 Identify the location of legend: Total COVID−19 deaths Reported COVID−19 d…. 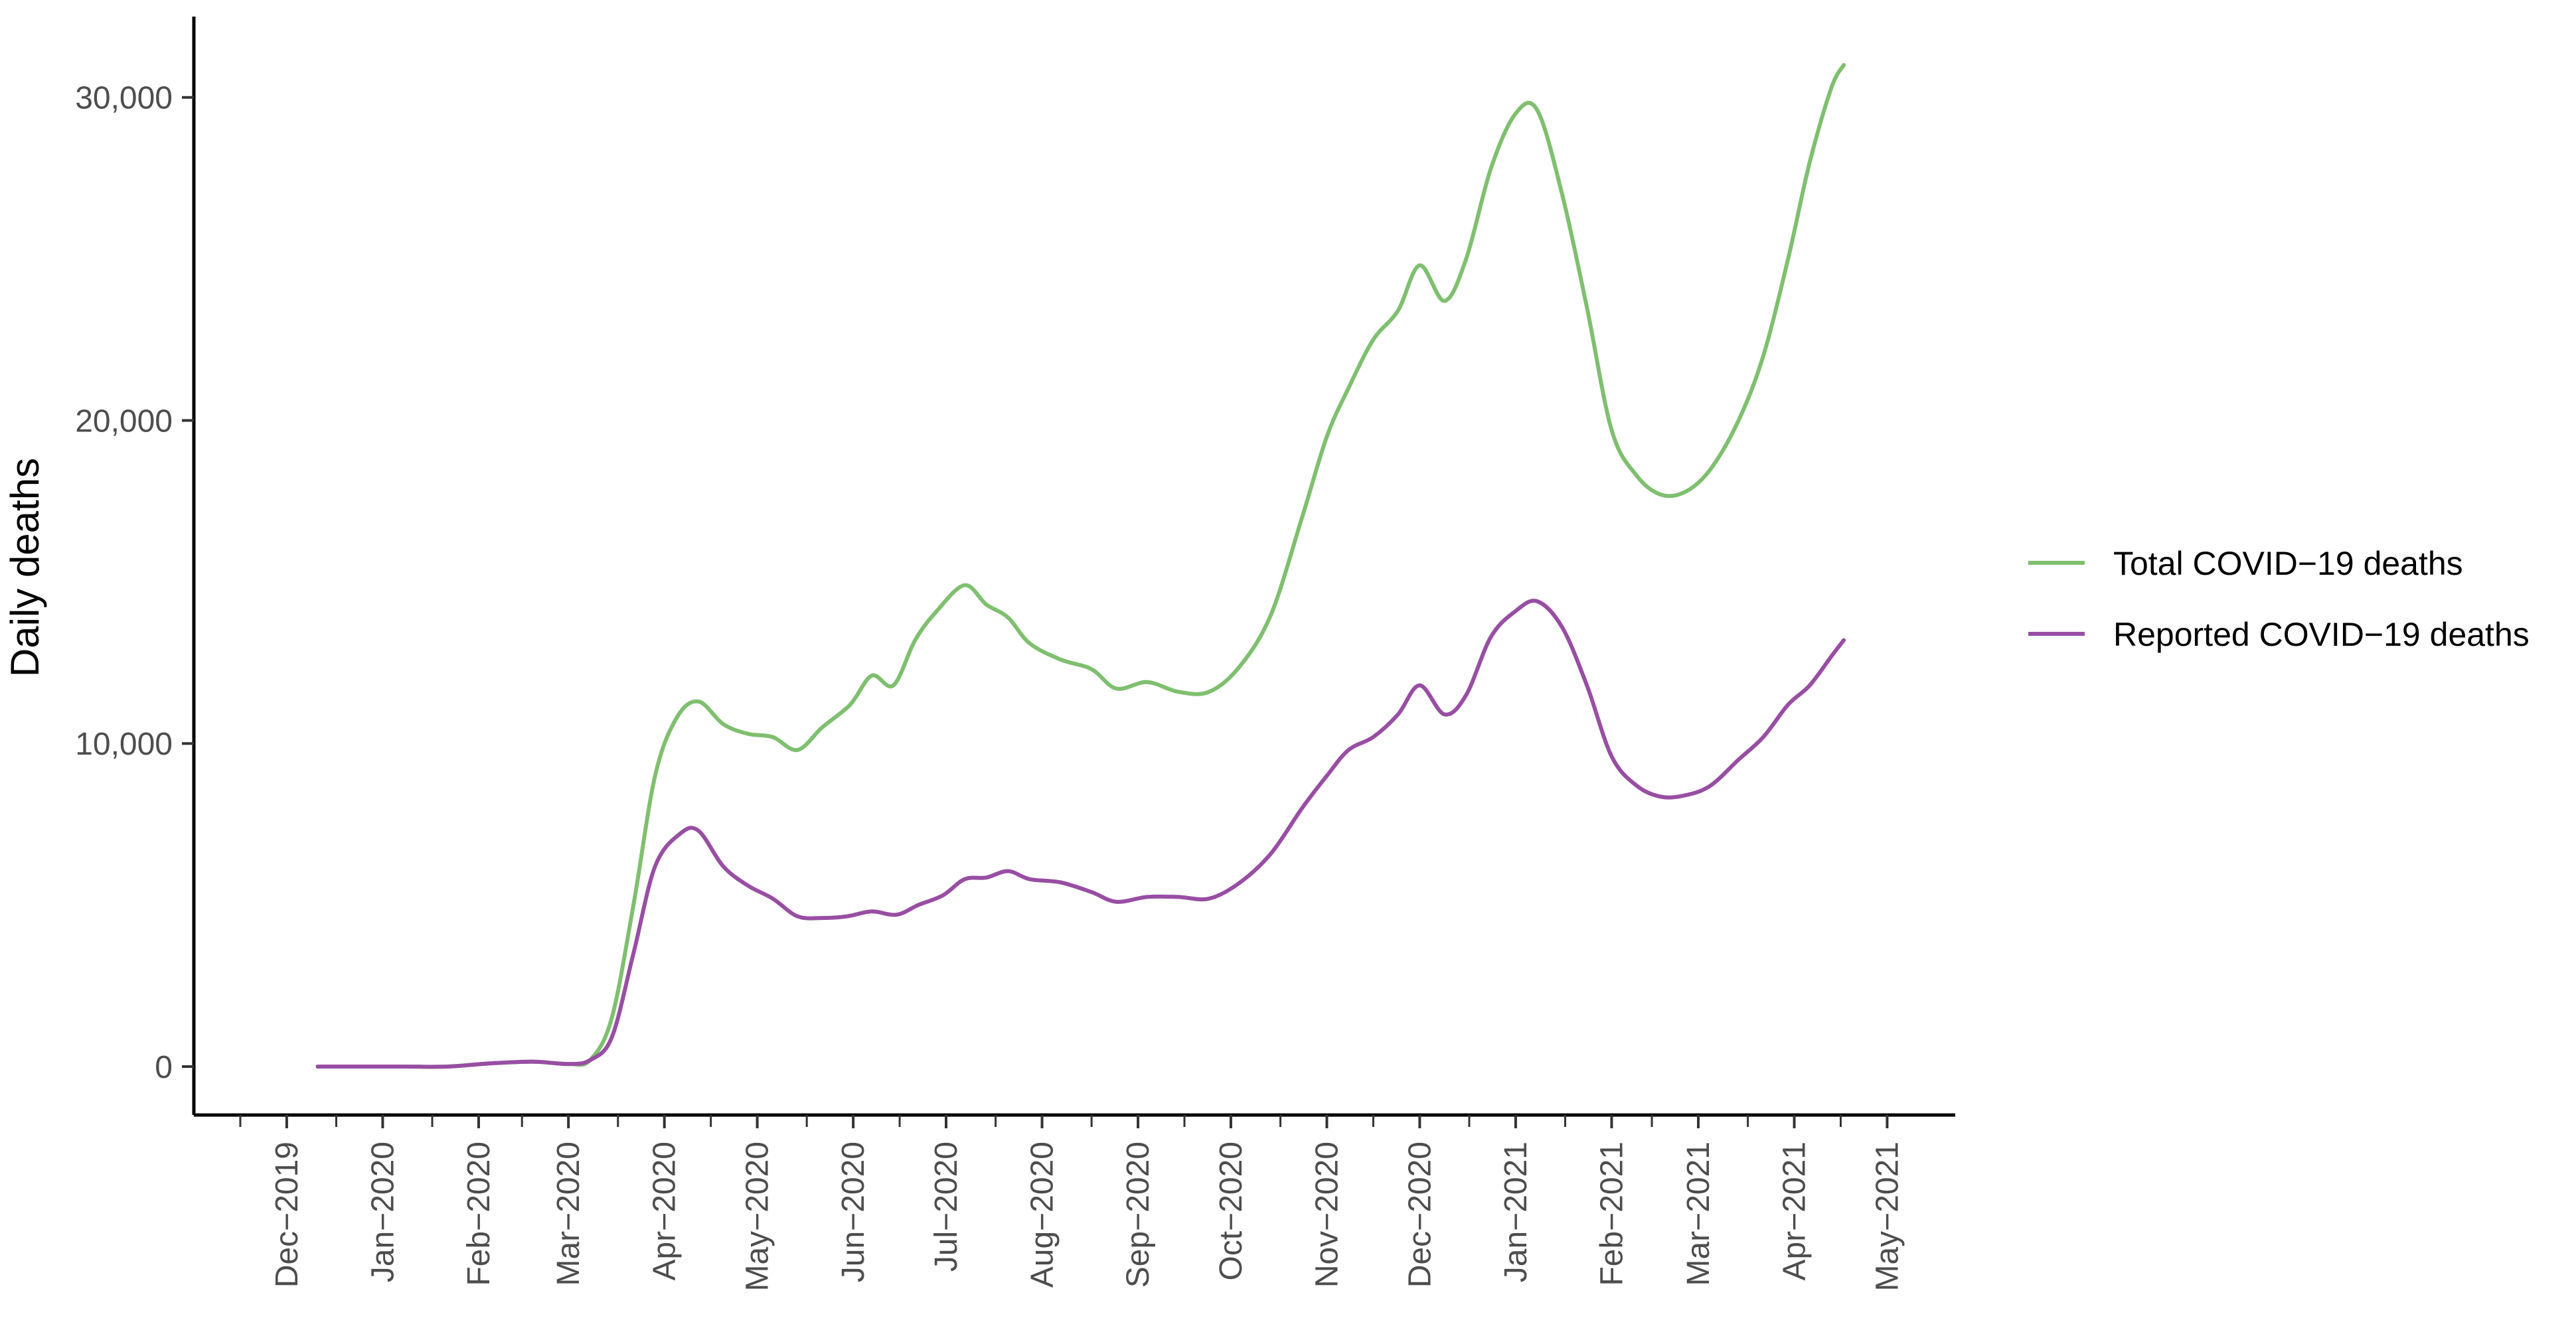
(2279, 599).